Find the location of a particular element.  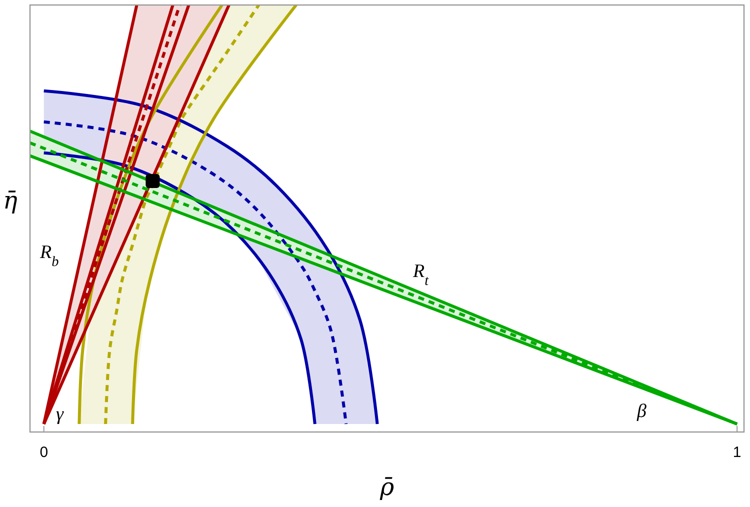

x-tick-label: 0 is located at coordinates (44, 452).